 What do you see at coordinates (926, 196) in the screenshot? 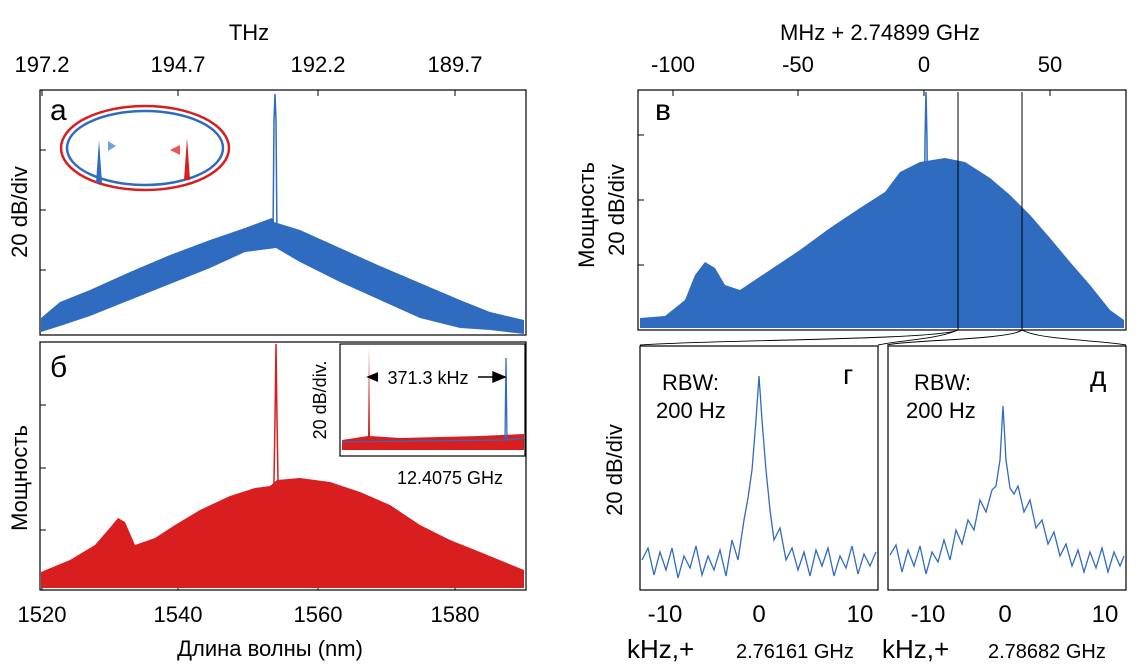
I see `spectrum-v-spur` at bounding box center [926, 196].